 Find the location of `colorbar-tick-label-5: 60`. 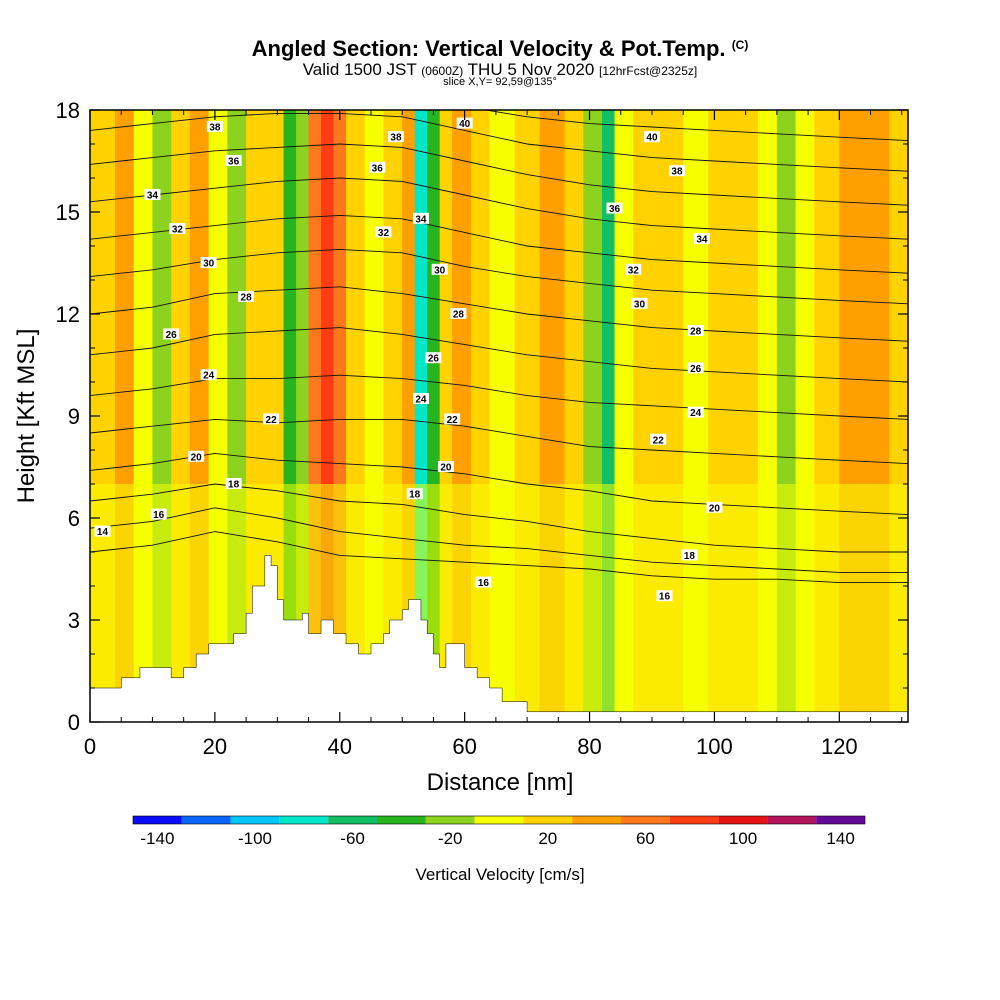

colorbar-tick-label-5: 60 is located at coordinates (645, 838).